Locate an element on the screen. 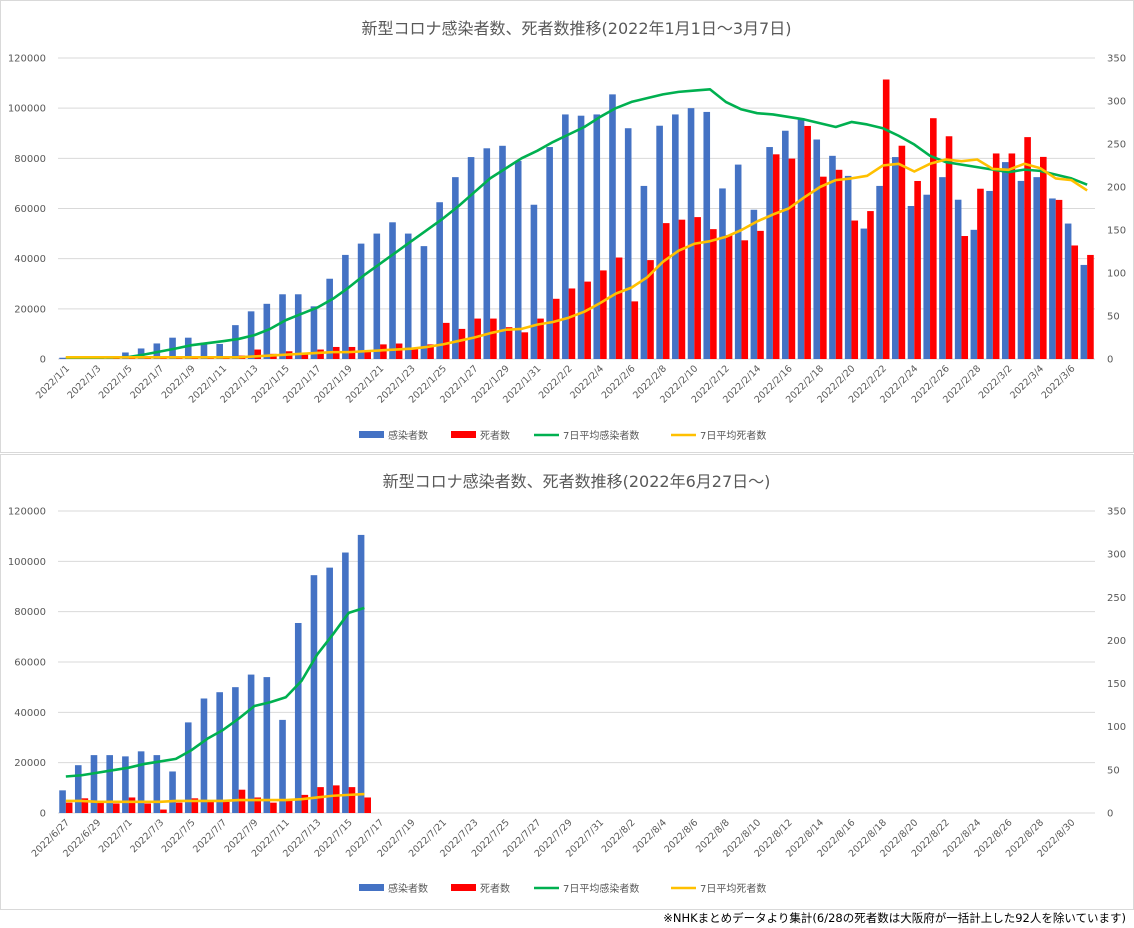 This screenshot has width=1134, height=928. chart-title: 新型コロナ感染者数、死者数推移(2022年1月1日～3月7日) is located at coordinates (577, 28).